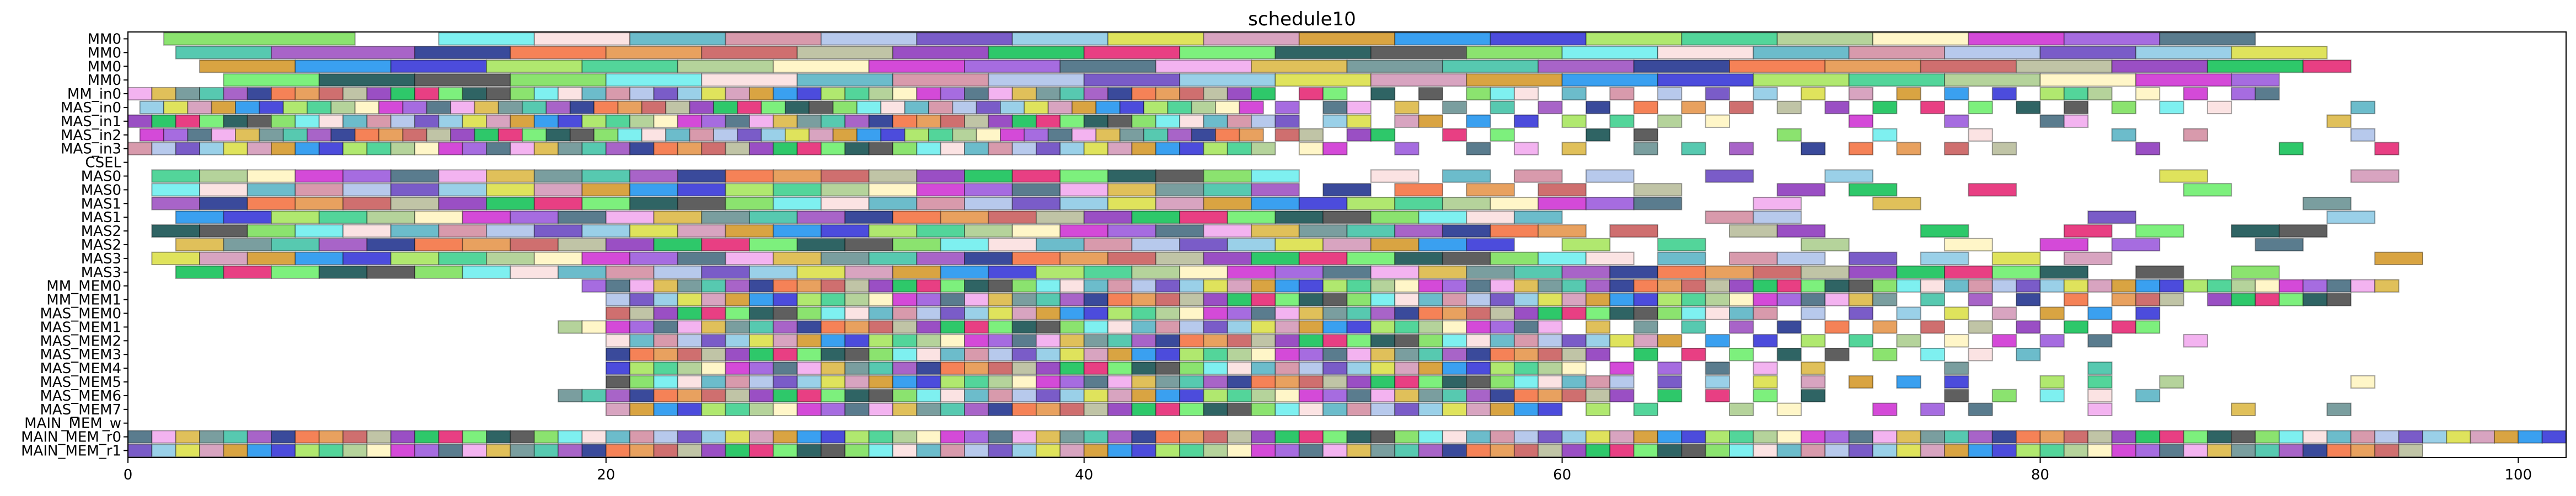 Image resolution: width=2576 pixels, height=496 pixels. What do you see at coordinates (101, 190) in the screenshot?
I see `y-tick-label: MAS0` at bounding box center [101, 190].